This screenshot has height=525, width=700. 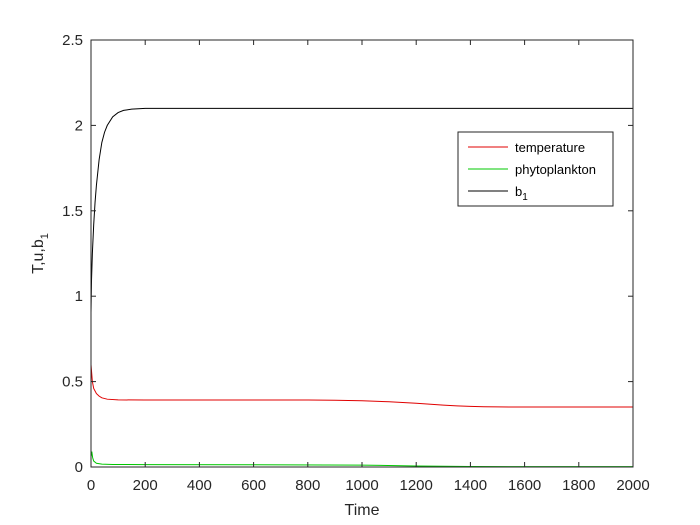 I want to click on legend: temperature phytoplankton b1, so click(x=535, y=169).